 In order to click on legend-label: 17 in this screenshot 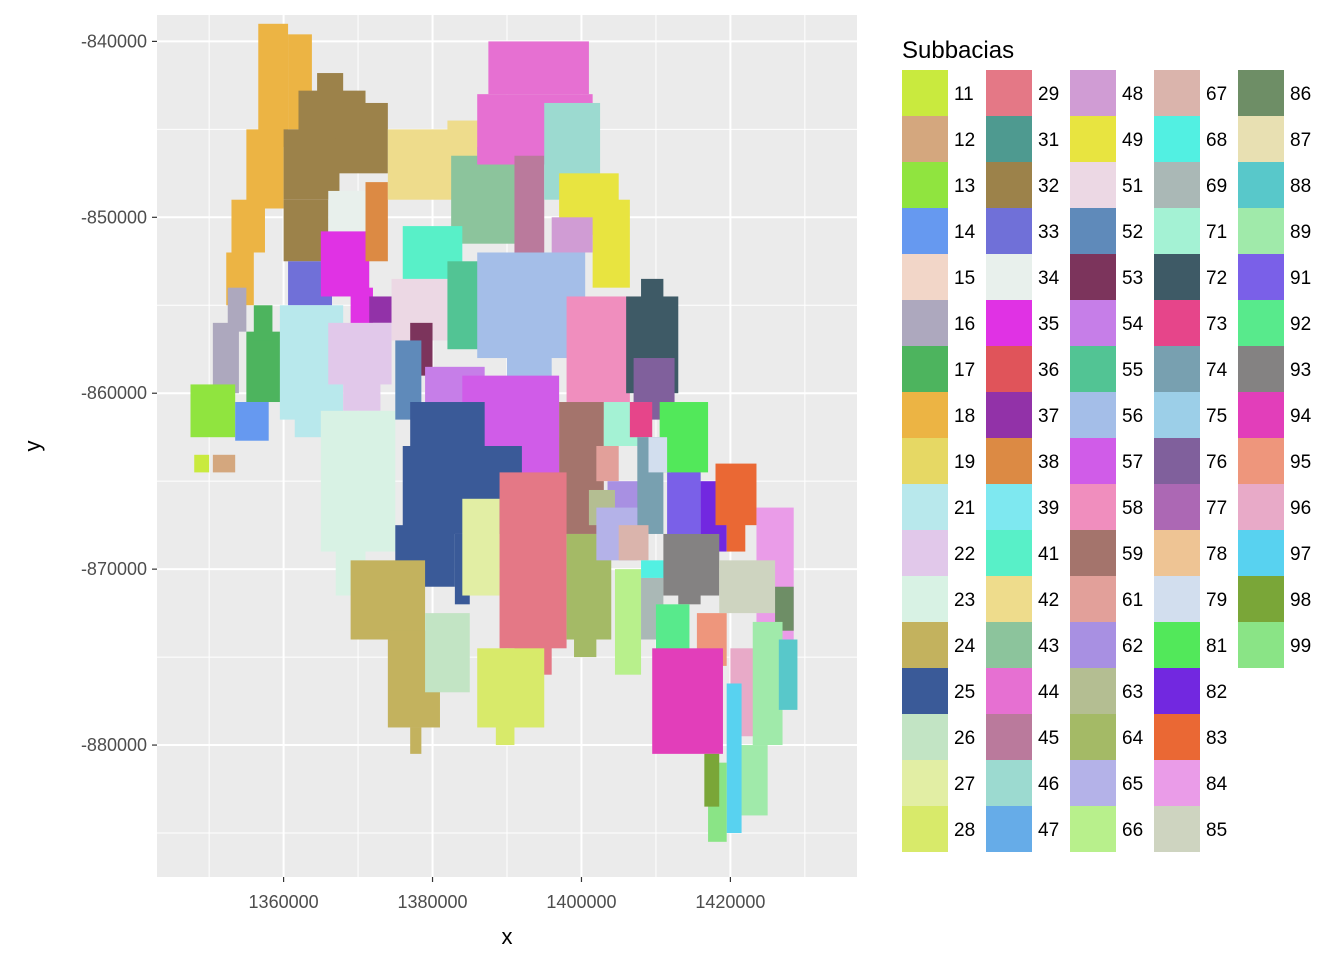, I will do `click(964, 370)`.